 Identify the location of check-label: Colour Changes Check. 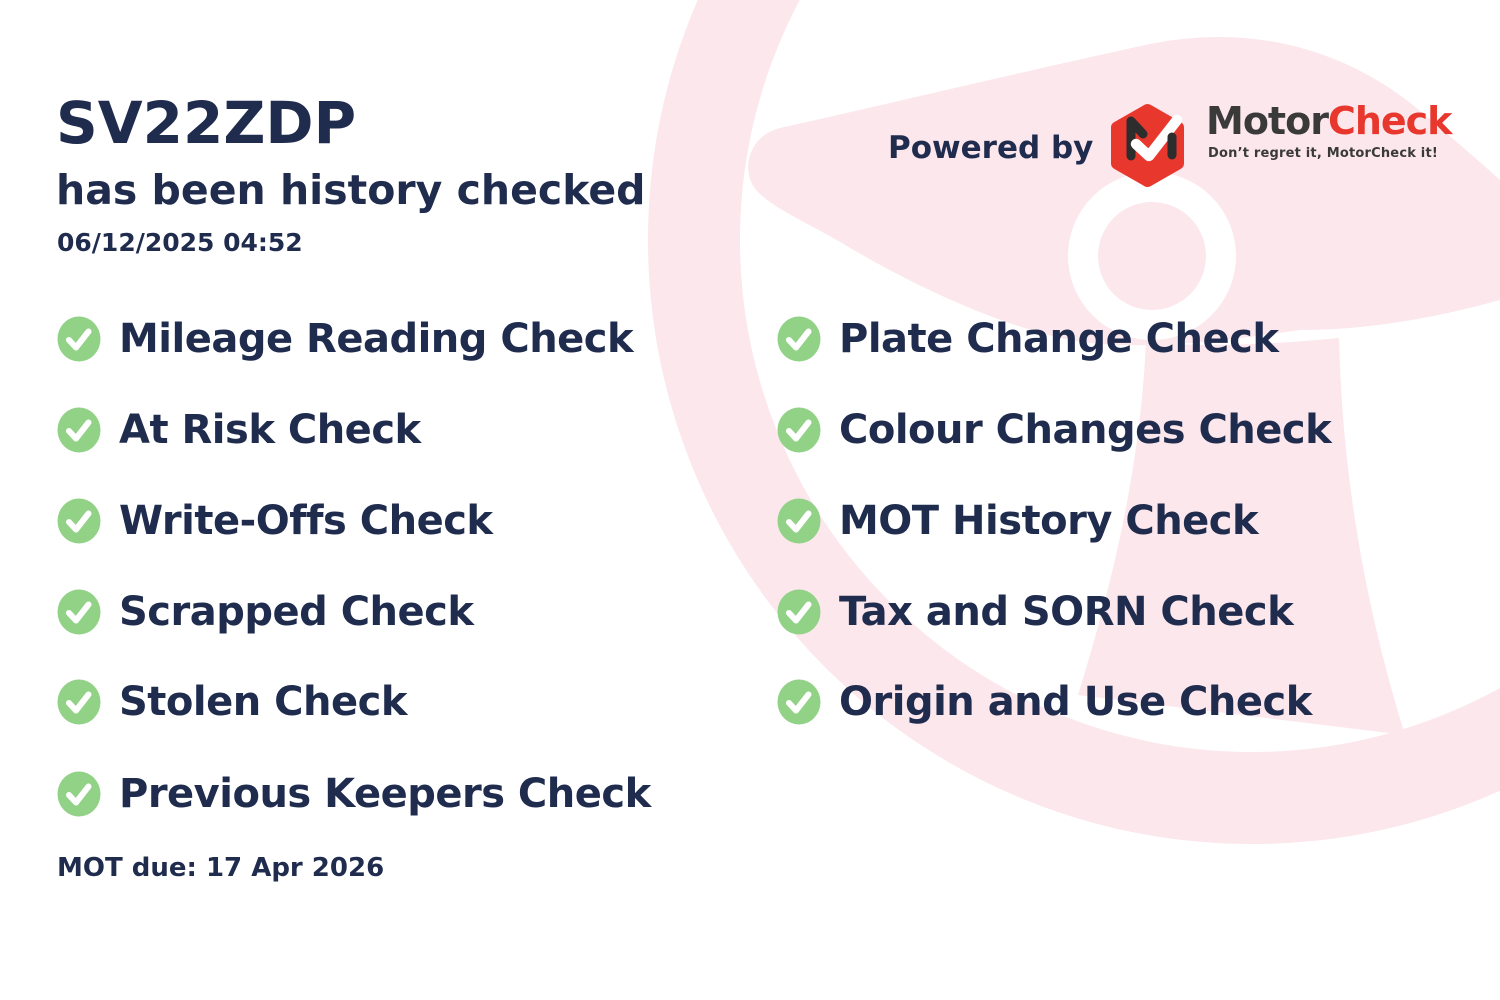
(1085, 430).